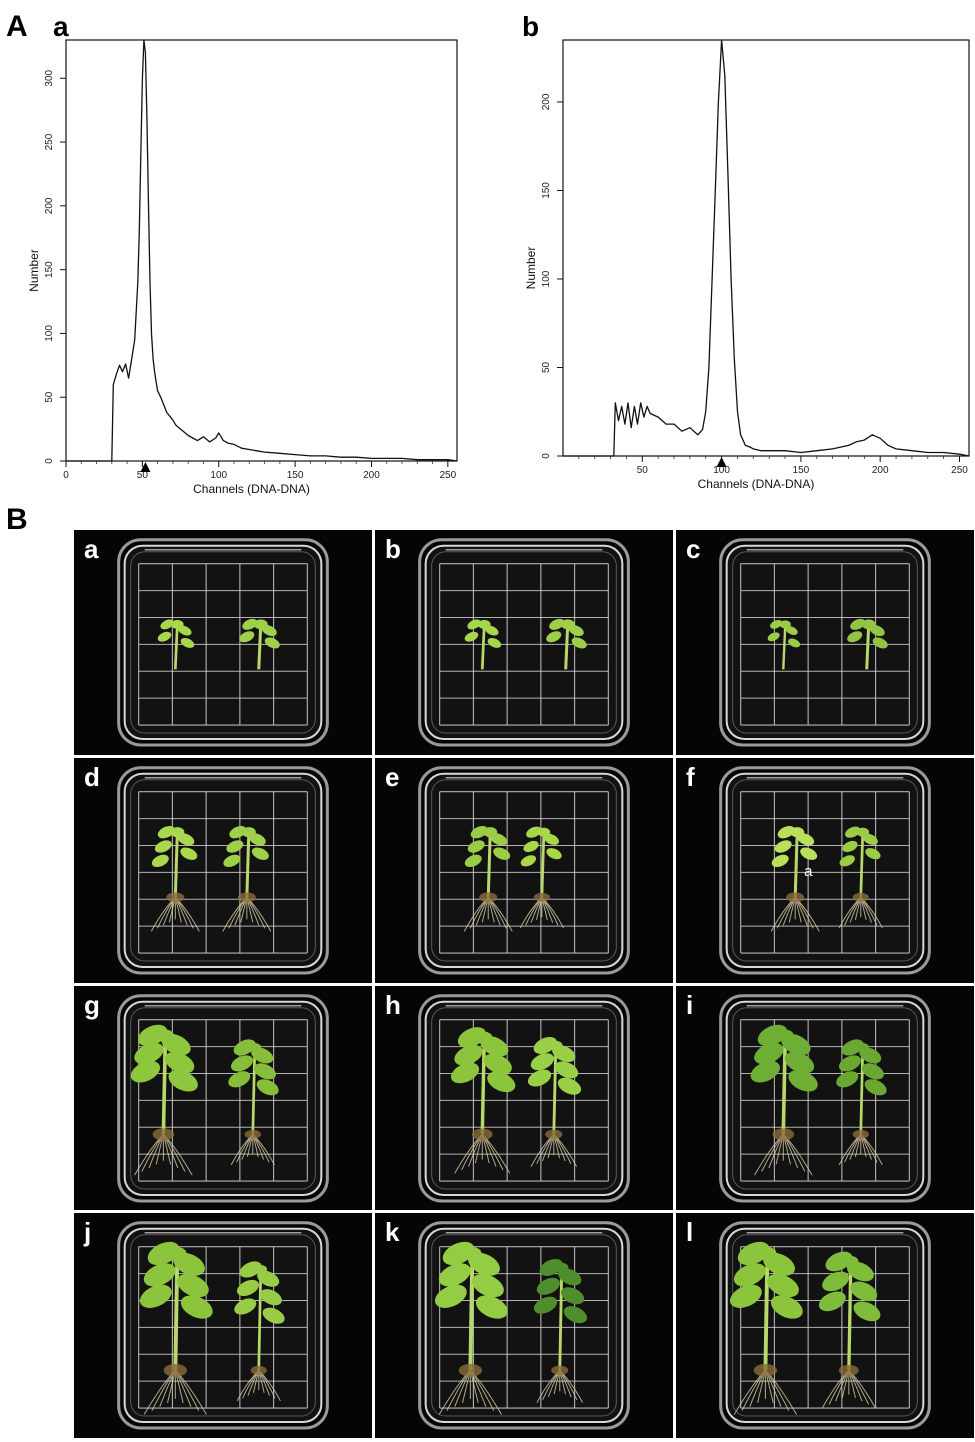  I want to click on plate-photo-j: j, so click(223, 1325).